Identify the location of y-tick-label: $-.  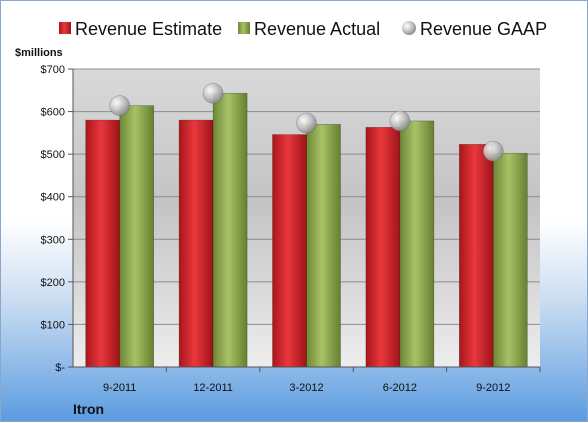
(60, 368).